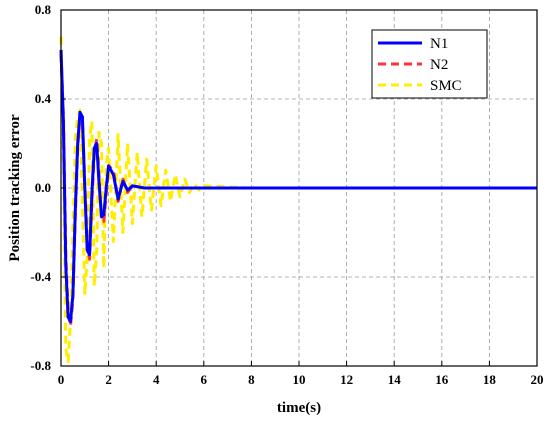 The height and width of the screenshot is (426, 550). What do you see at coordinates (490, 379) in the screenshot?
I see `x-tick-label: 18` at bounding box center [490, 379].